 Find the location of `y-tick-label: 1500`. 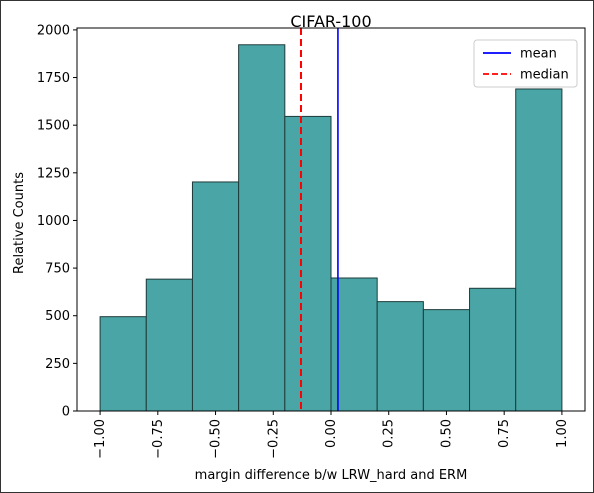

y-tick-label: 1500 is located at coordinates (53, 126).